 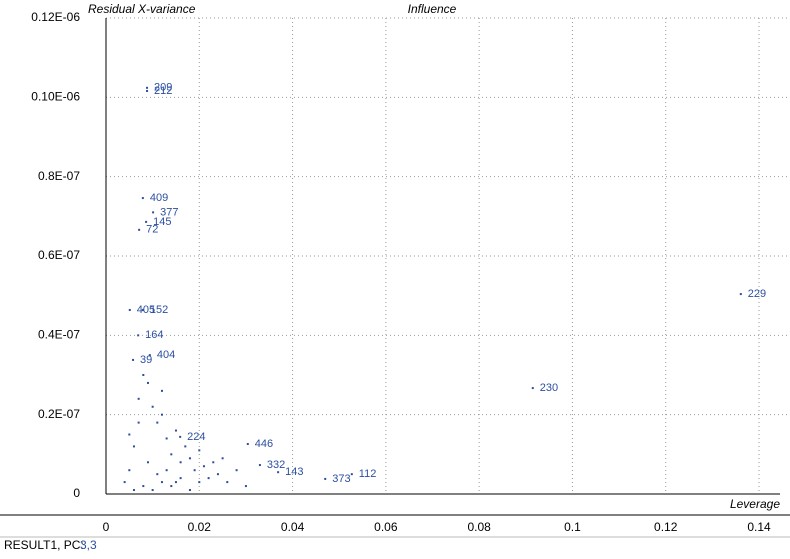 What do you see at coordinates (162, 222) in the screenshot?
I see `point-label: 145` at bounding box center [162, 222].